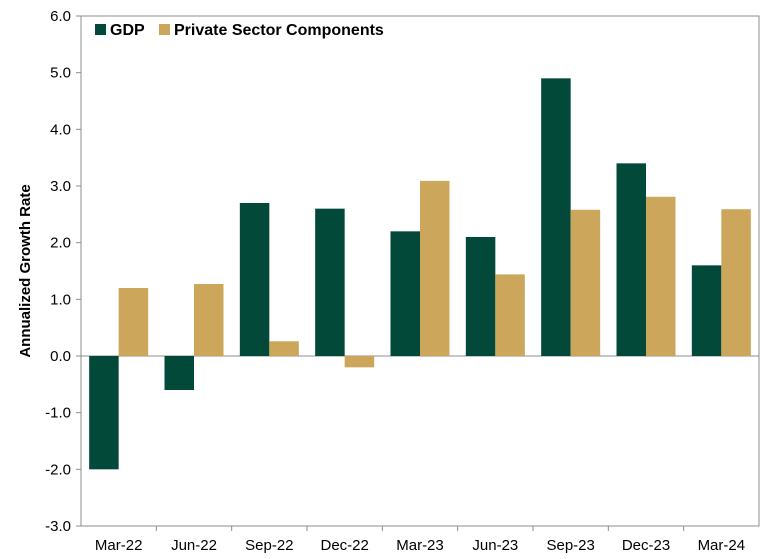  I want to click on y-tick-label: 2.0, so click(60, 243).